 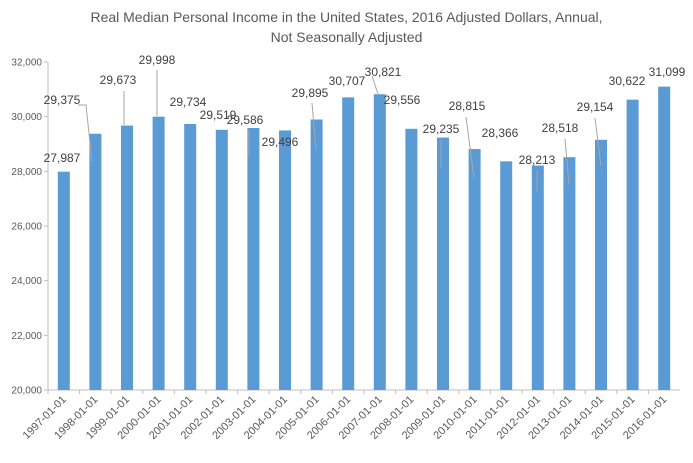 I want to click on data-label-2009-01-01: 29,235, so click(x=441, y=129).